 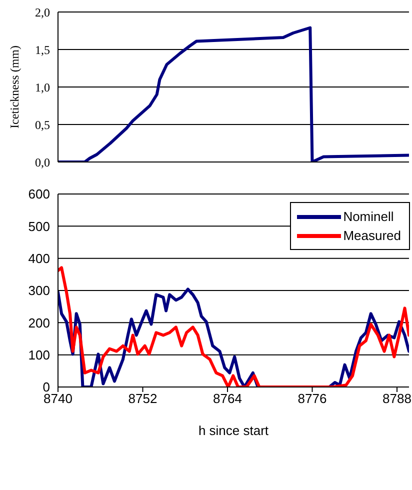 I want to click on legend-label: Measured, so click(x=372, y=235).